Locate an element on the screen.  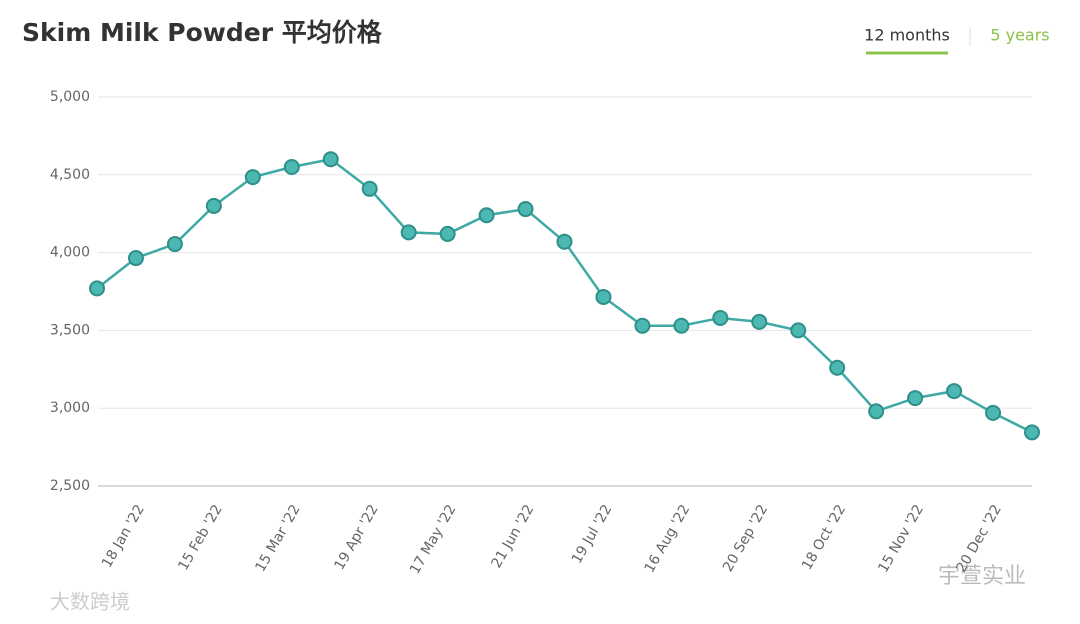
x-tick-label: 21 Jun '22 is located at coordinates (512, 536).